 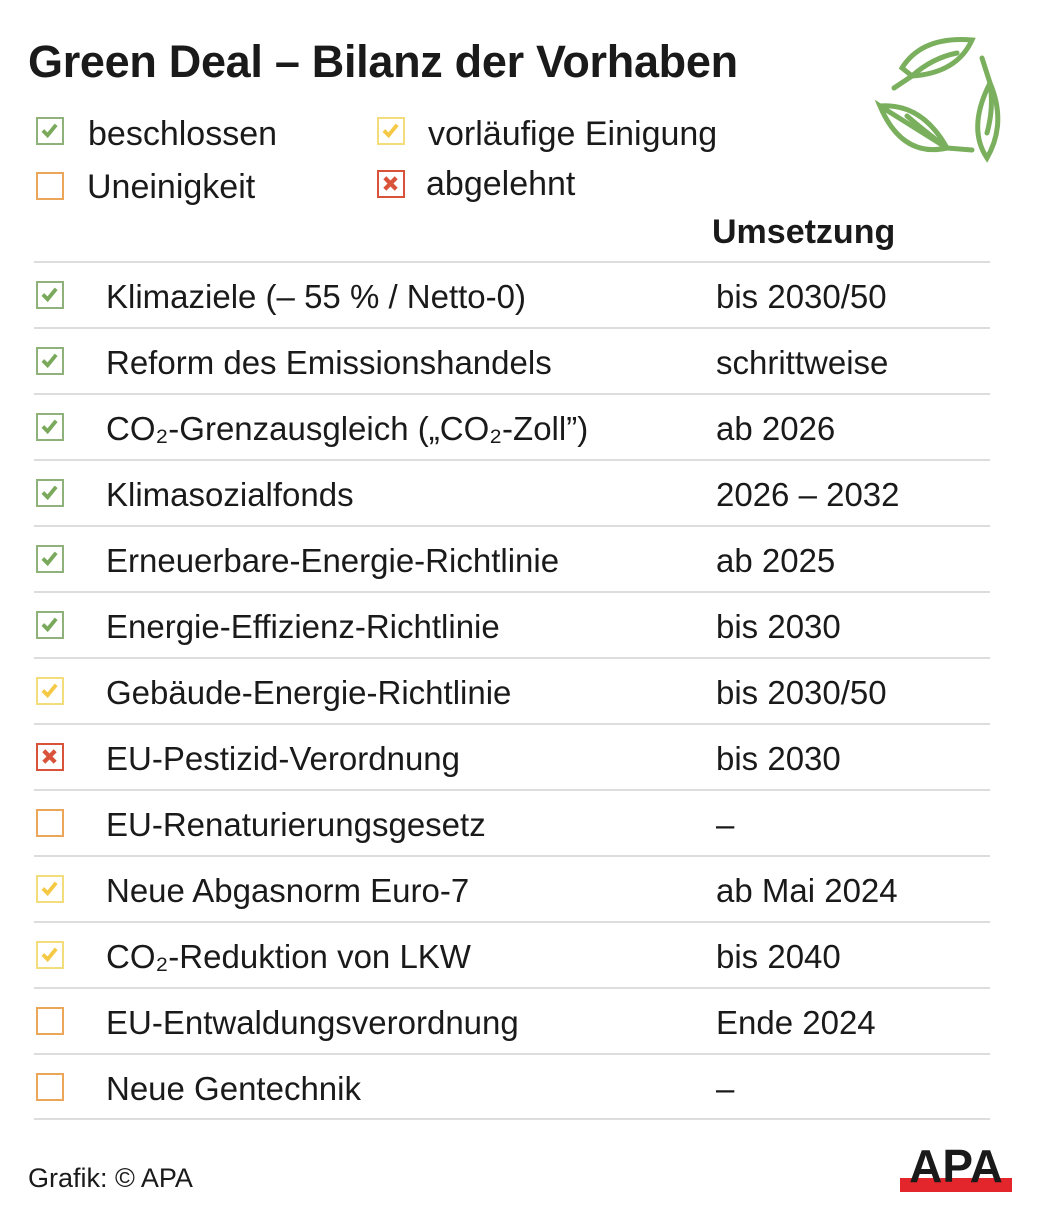 I want to click on credit: Grafik: © APA, so click(x=110, y=1178).